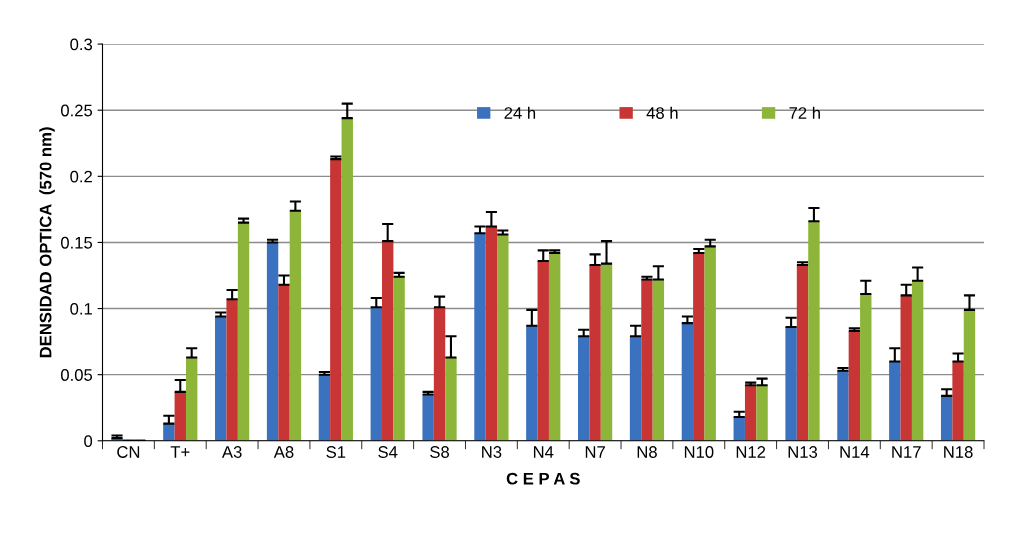 Image resolution: width=1025 pixels, height=551 pixels. Describe the element at coordinates (906, 452) in the screenshot. I see `x-tick-label: N17` at that location.